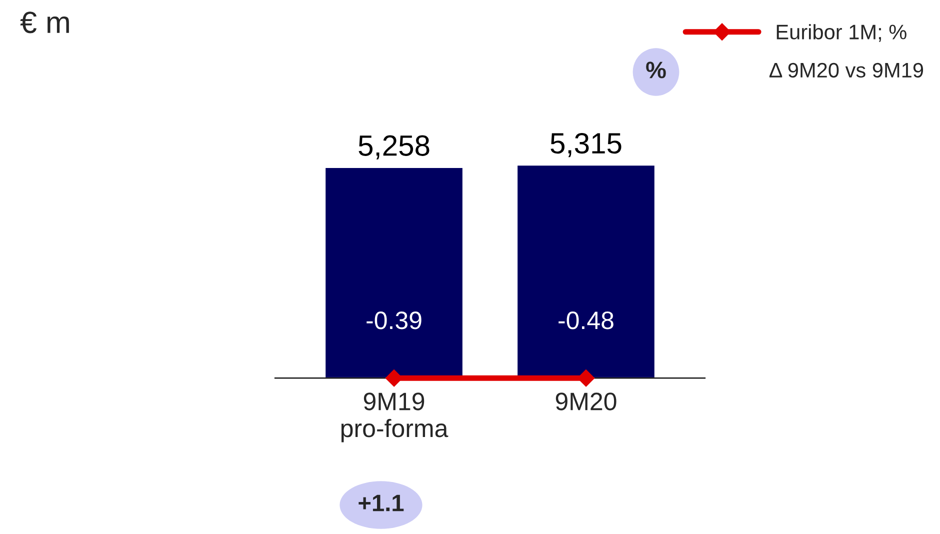 The width and height of the screenshot is (940, 534). Describe the element at coordinates (586, 321) in the screenshot. I see `data-label: -0.48` at that location.